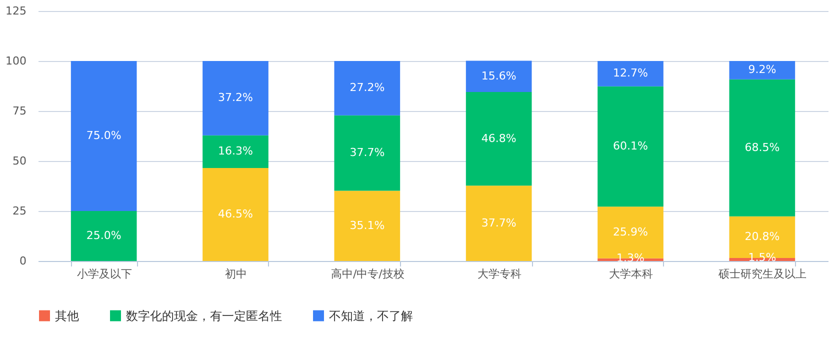  I want to click on data-label: 25.0%, so click(104, 235).